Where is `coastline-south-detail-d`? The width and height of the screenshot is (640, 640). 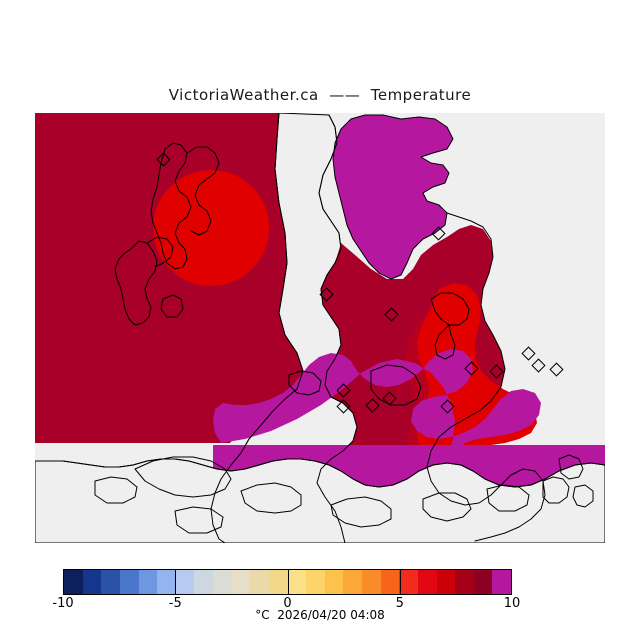 coastline-south-detail-d is located at coordinates (199, 520).